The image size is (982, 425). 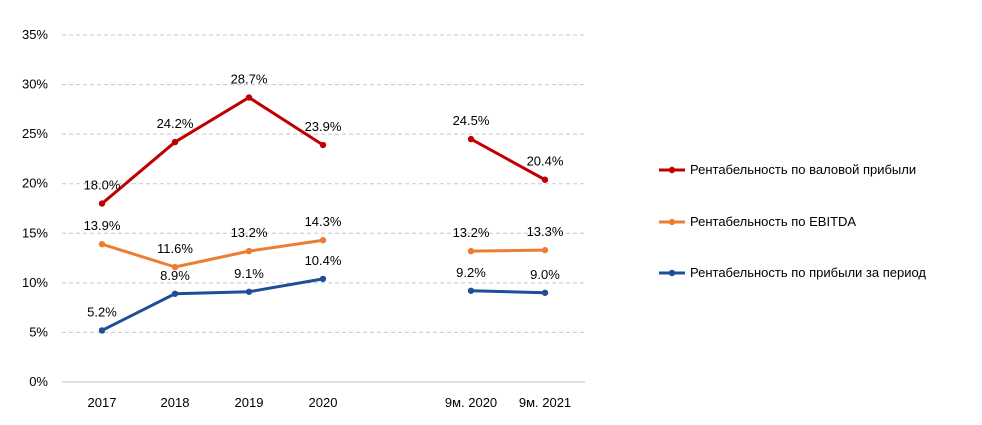 What do you see at coordinates (808, 272) in the screenshot?
I see `legend-label: Рентабельность по прибыли за период` at bounding box center [808, 272].